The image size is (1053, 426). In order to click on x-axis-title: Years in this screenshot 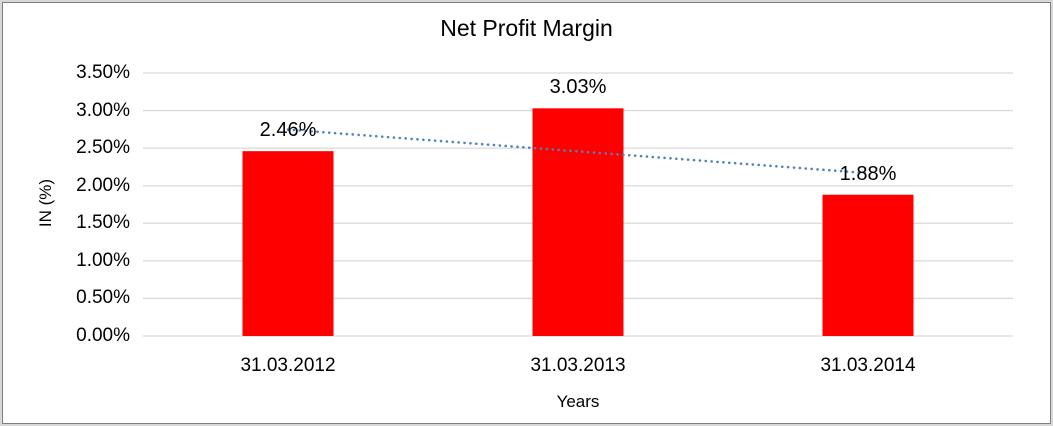, I will do `click(578, 401)`.